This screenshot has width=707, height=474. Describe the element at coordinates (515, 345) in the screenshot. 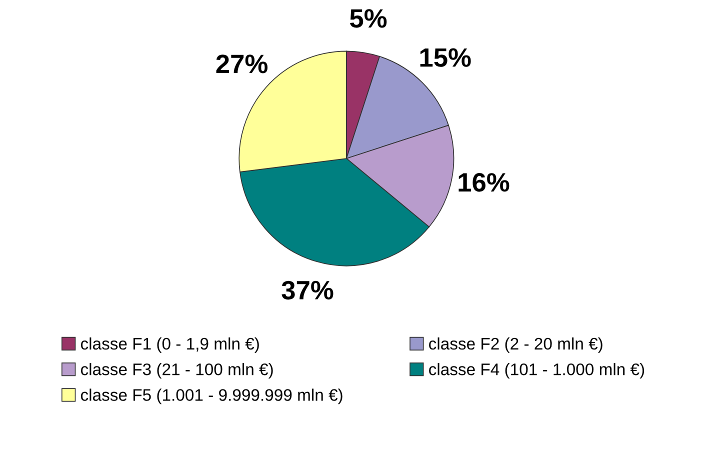

I see `legend-label: classe F2 (2 - 20 mln €)` at that location.